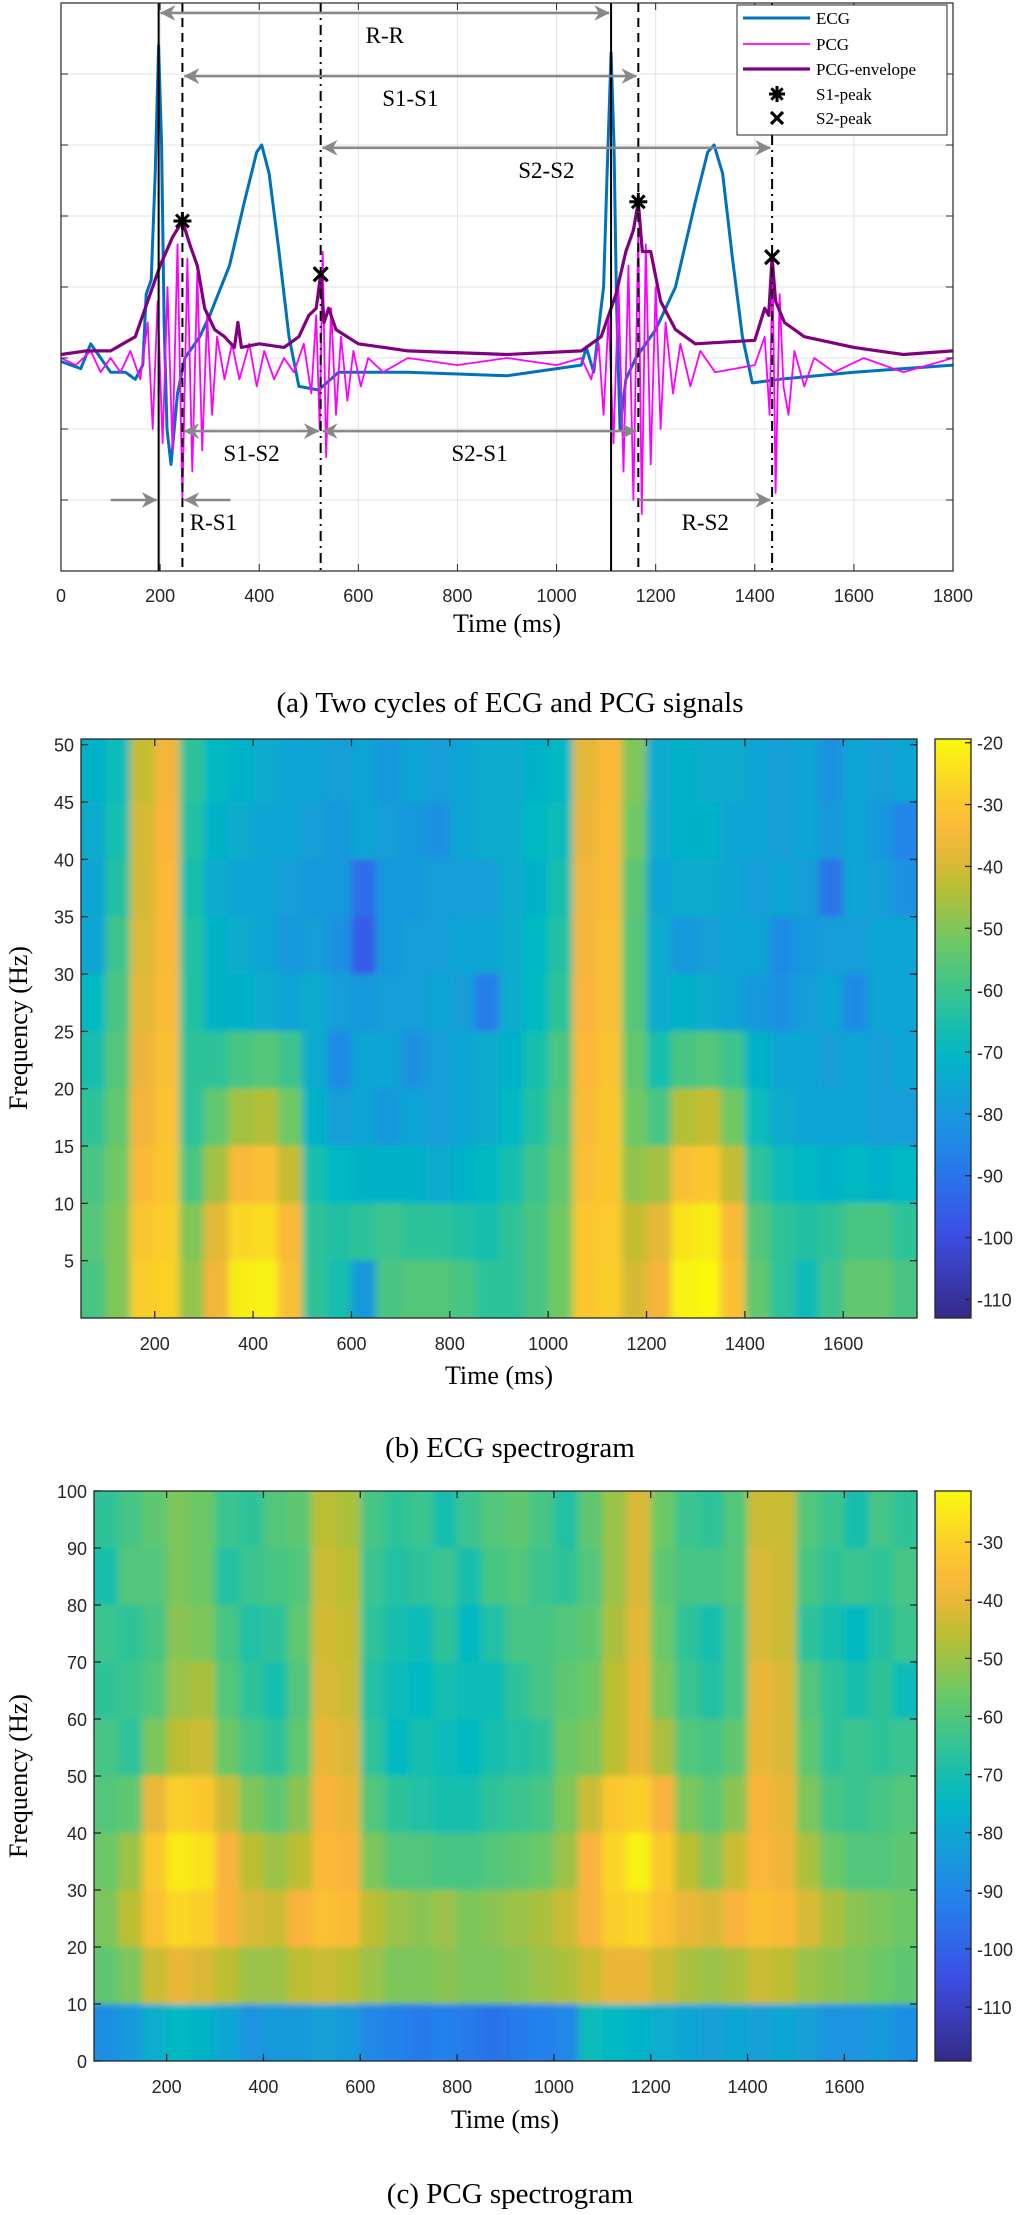  Describe the element at coordinates (973, 1776) in the screenshot. I see `colorbar-c: -30 -40 -50 -60 -70 -80 -90 -100 -110` at that location.